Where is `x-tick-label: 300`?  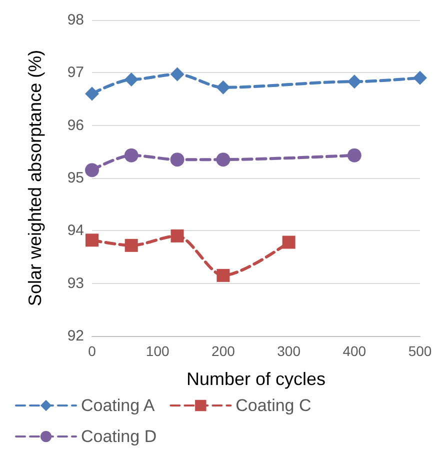
x-tick-label: 300 is located at coordinates (289, 351).